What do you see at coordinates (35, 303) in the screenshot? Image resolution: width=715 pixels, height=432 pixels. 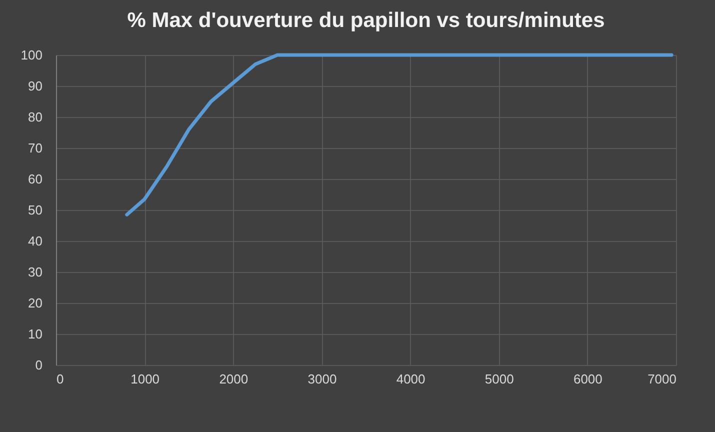 I see `y-tick-label: 20` at bounding box center [35, 303].